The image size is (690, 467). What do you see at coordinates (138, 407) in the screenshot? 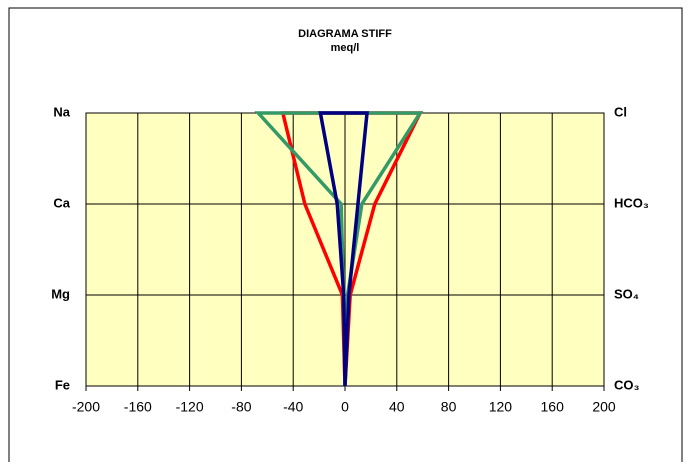
I see `x-tick-label: -160` at bounding box center [138, 407].